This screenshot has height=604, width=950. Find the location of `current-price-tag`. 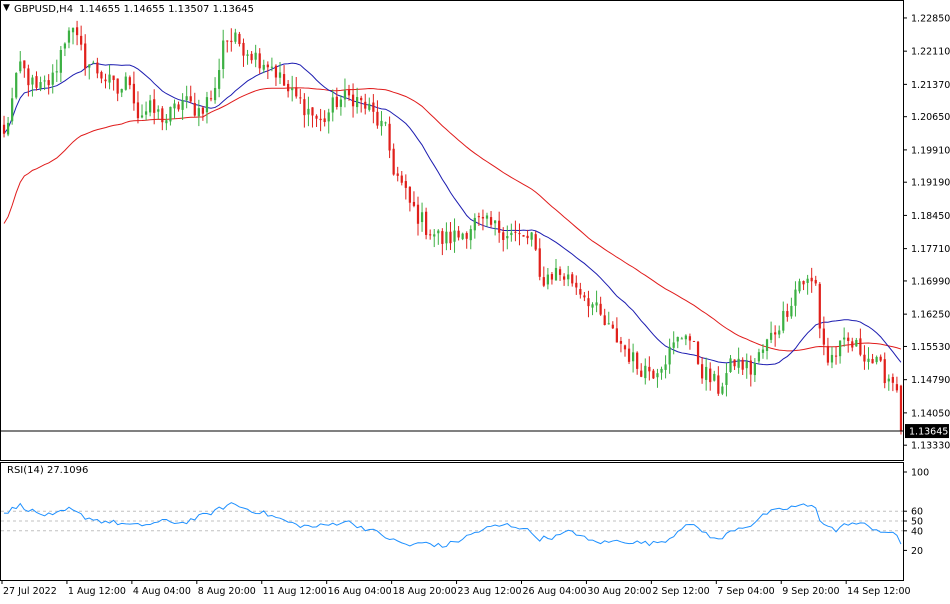

current-price-tag is located at coordinates (927, 431).